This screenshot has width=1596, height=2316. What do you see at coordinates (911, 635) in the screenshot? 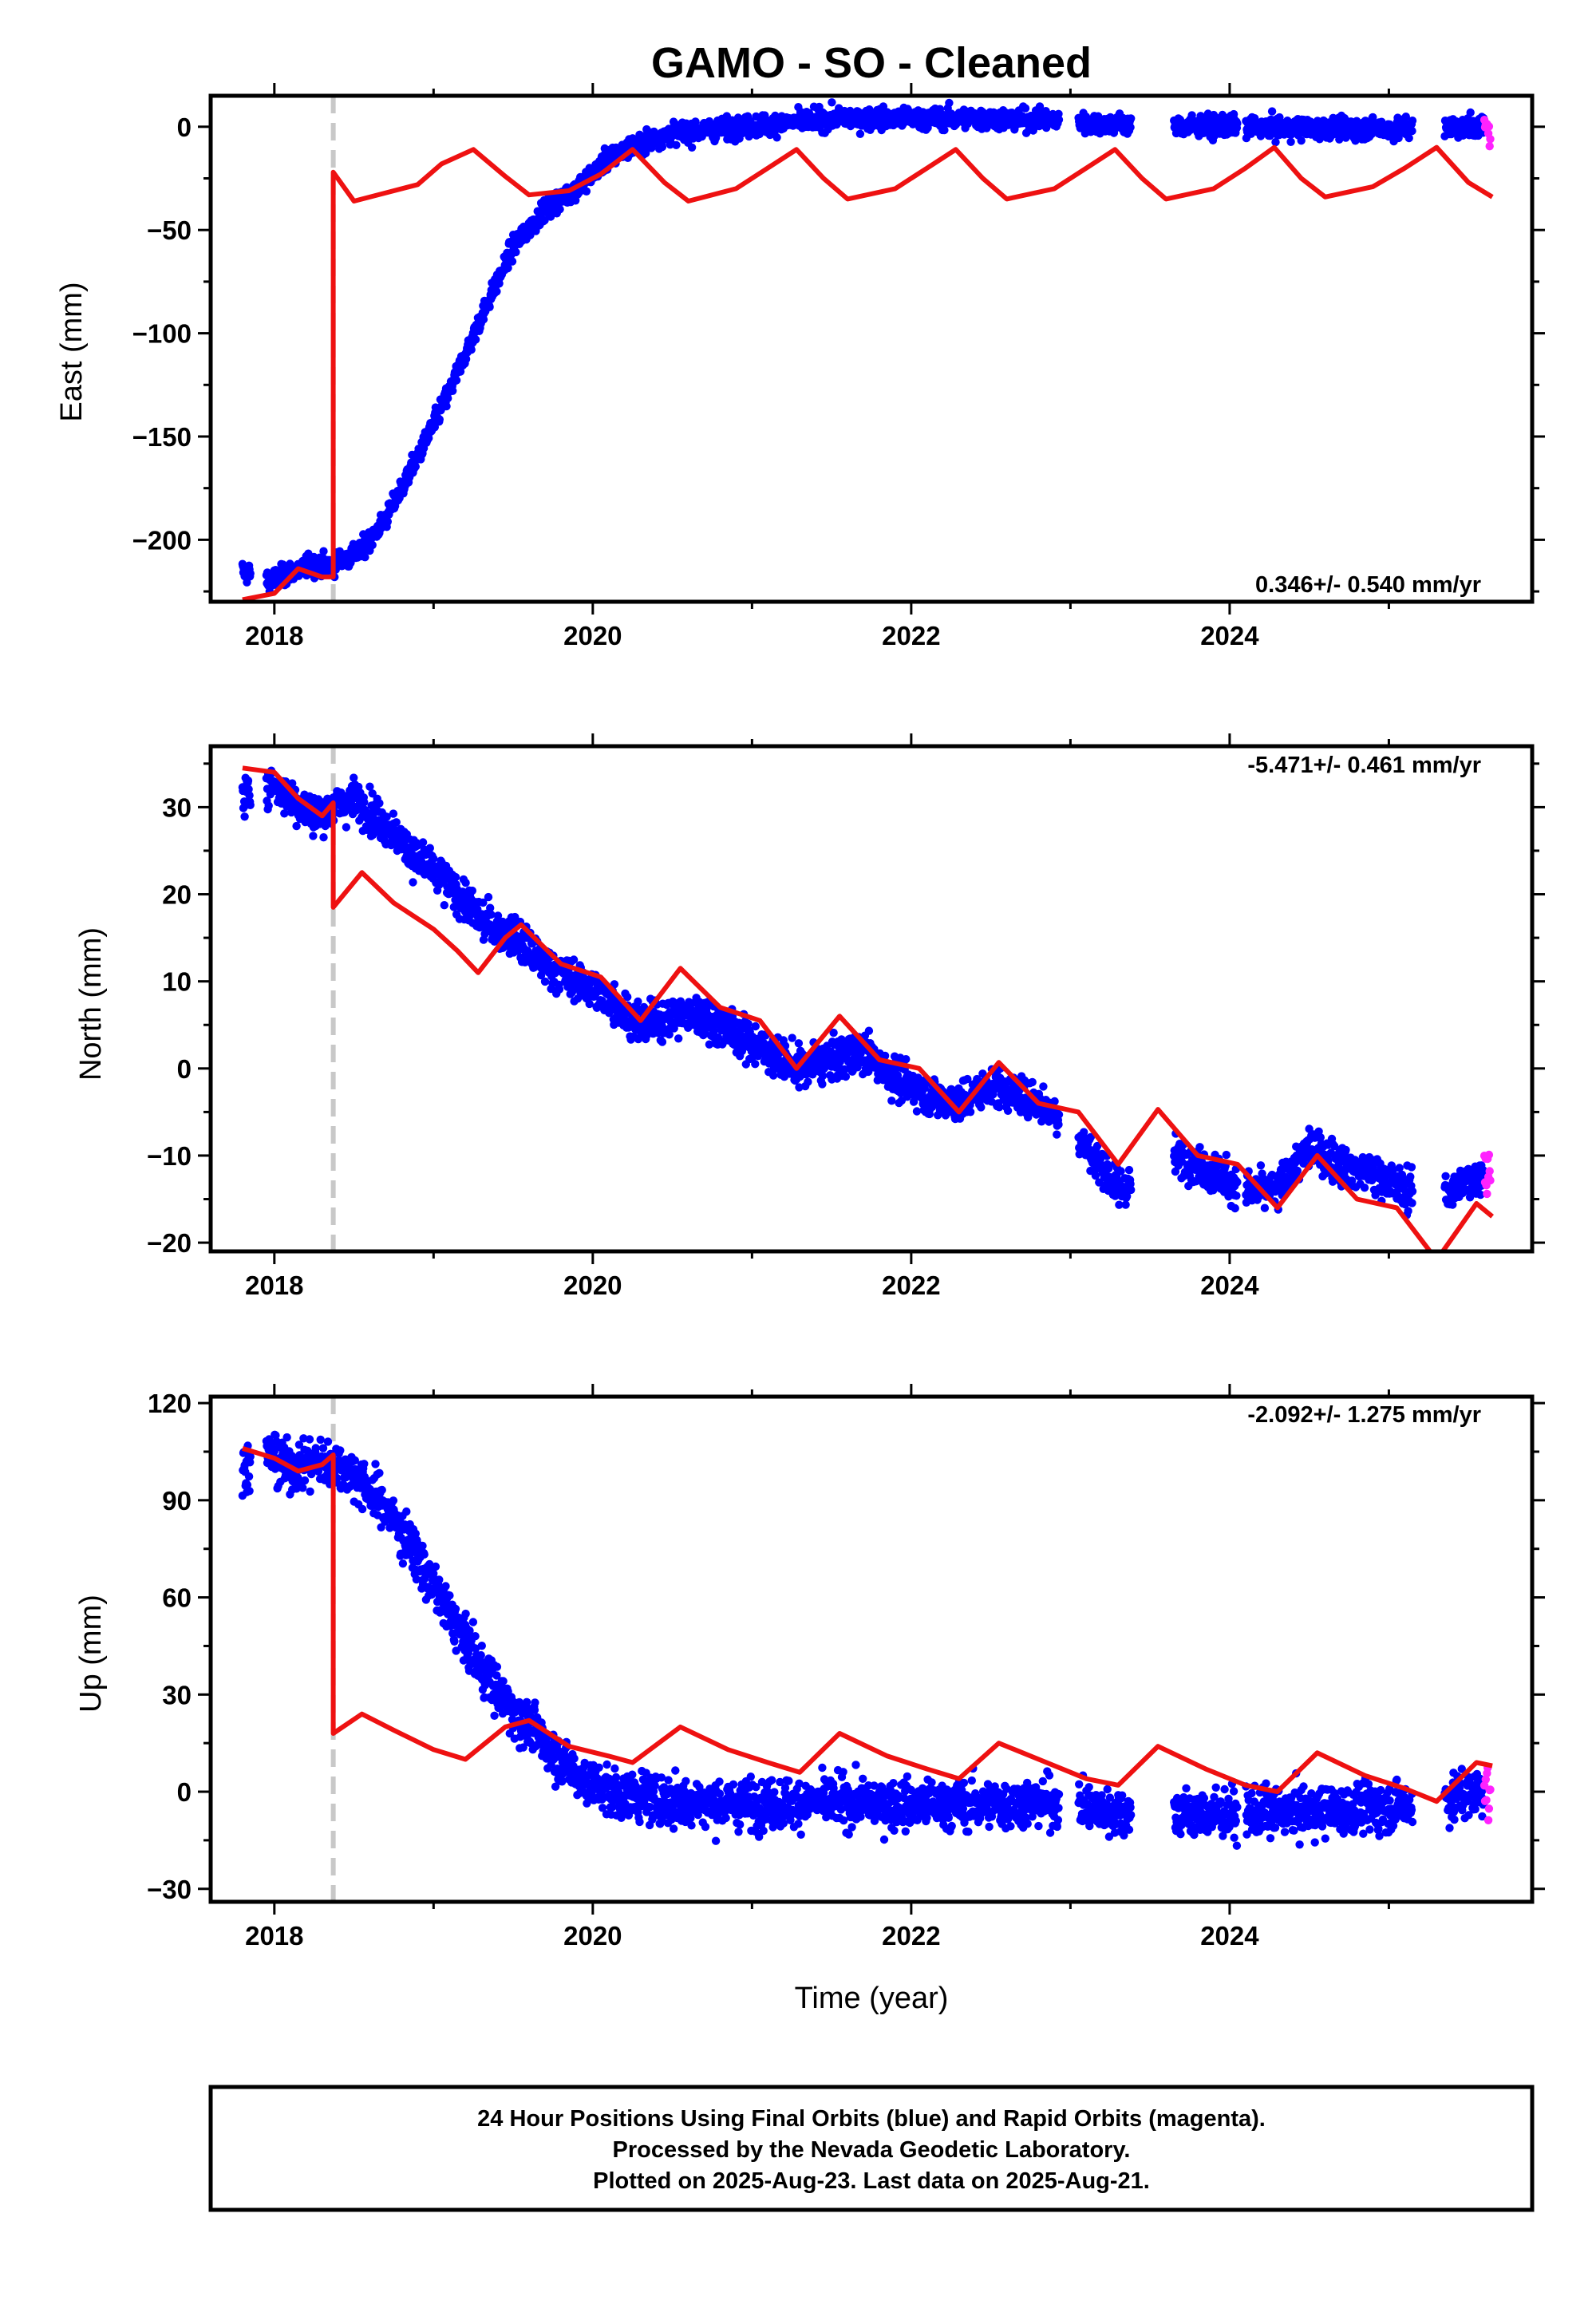
I see `east-xtick-label: 2022` at bounding box center [911, 635].